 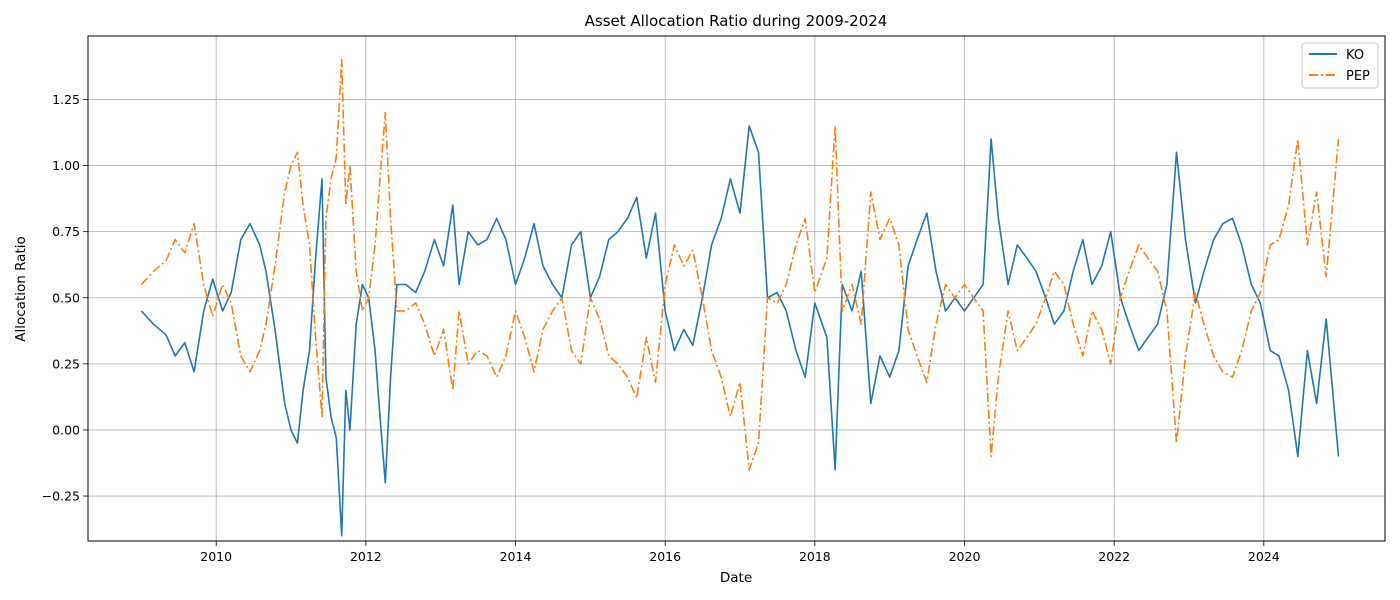 What do you see at coordinates (66, 429) in the screenshot?
I see `y-tick-label: 0.00` at bounding box center [66, 429].